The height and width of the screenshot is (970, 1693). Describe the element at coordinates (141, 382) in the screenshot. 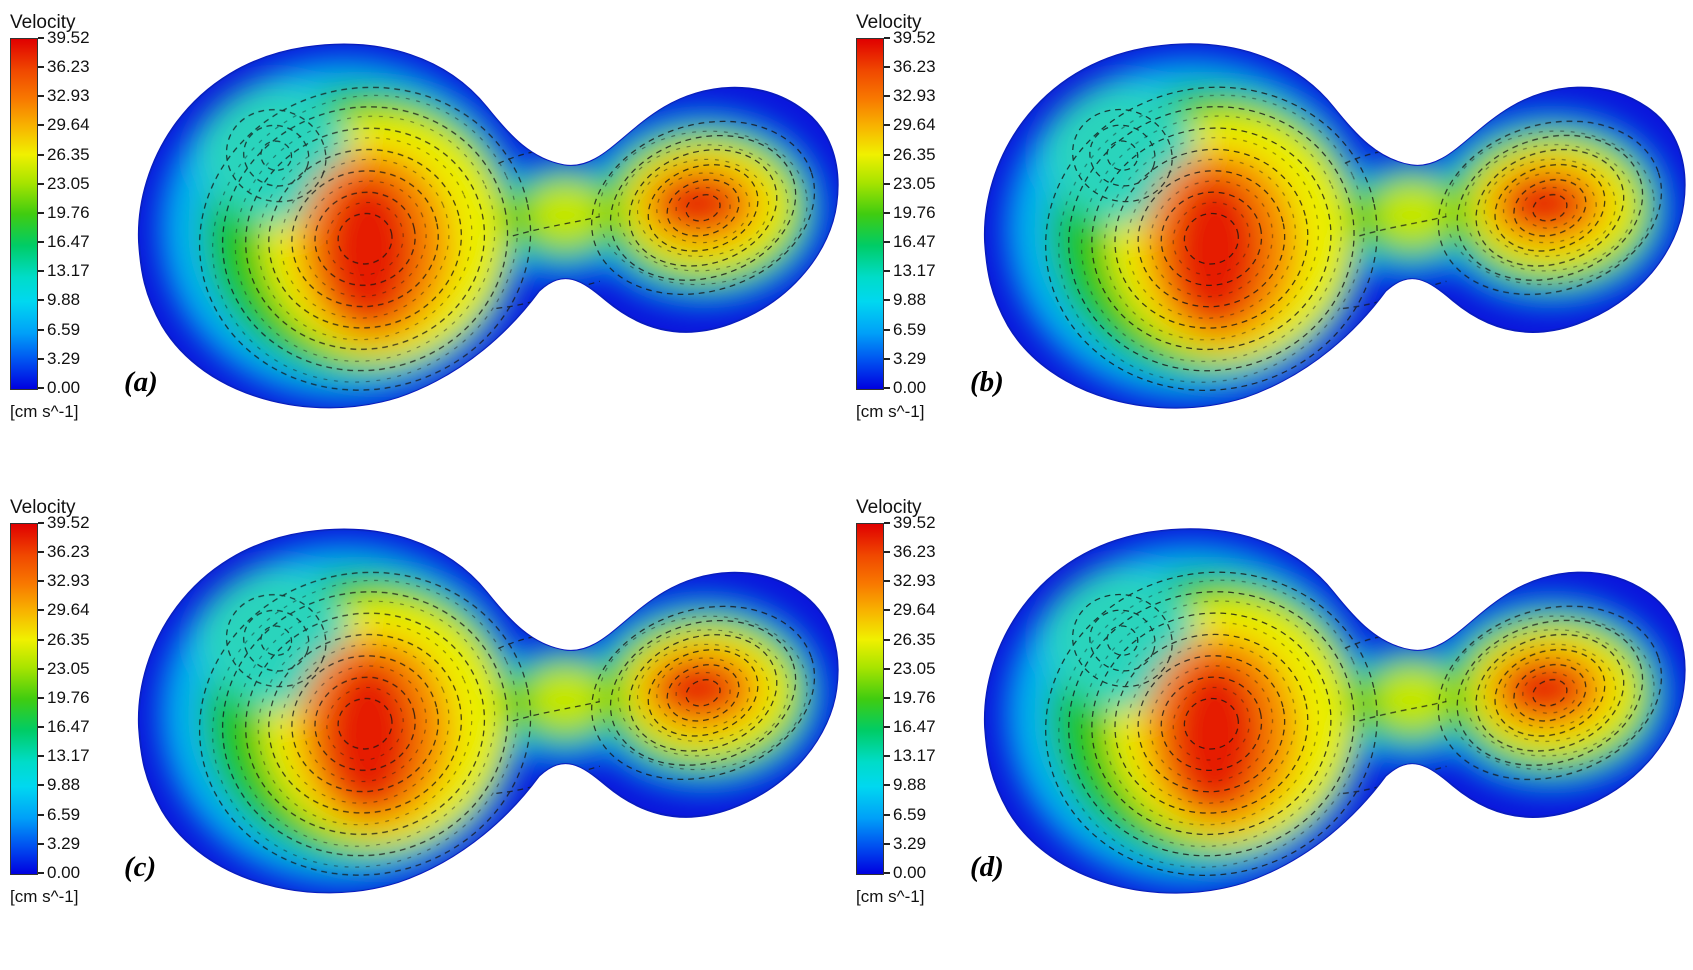

I see `panel-label: (a)` at that location.